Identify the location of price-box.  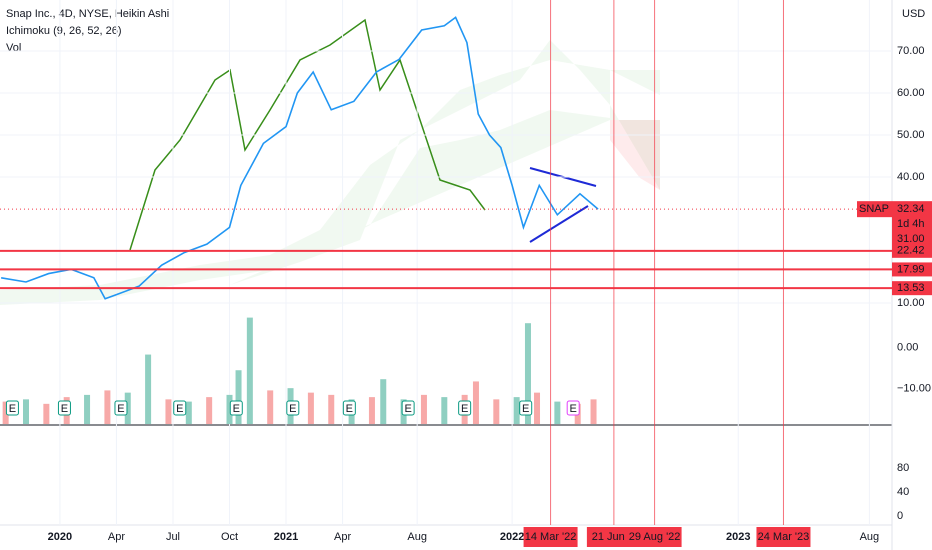
(912, 224).